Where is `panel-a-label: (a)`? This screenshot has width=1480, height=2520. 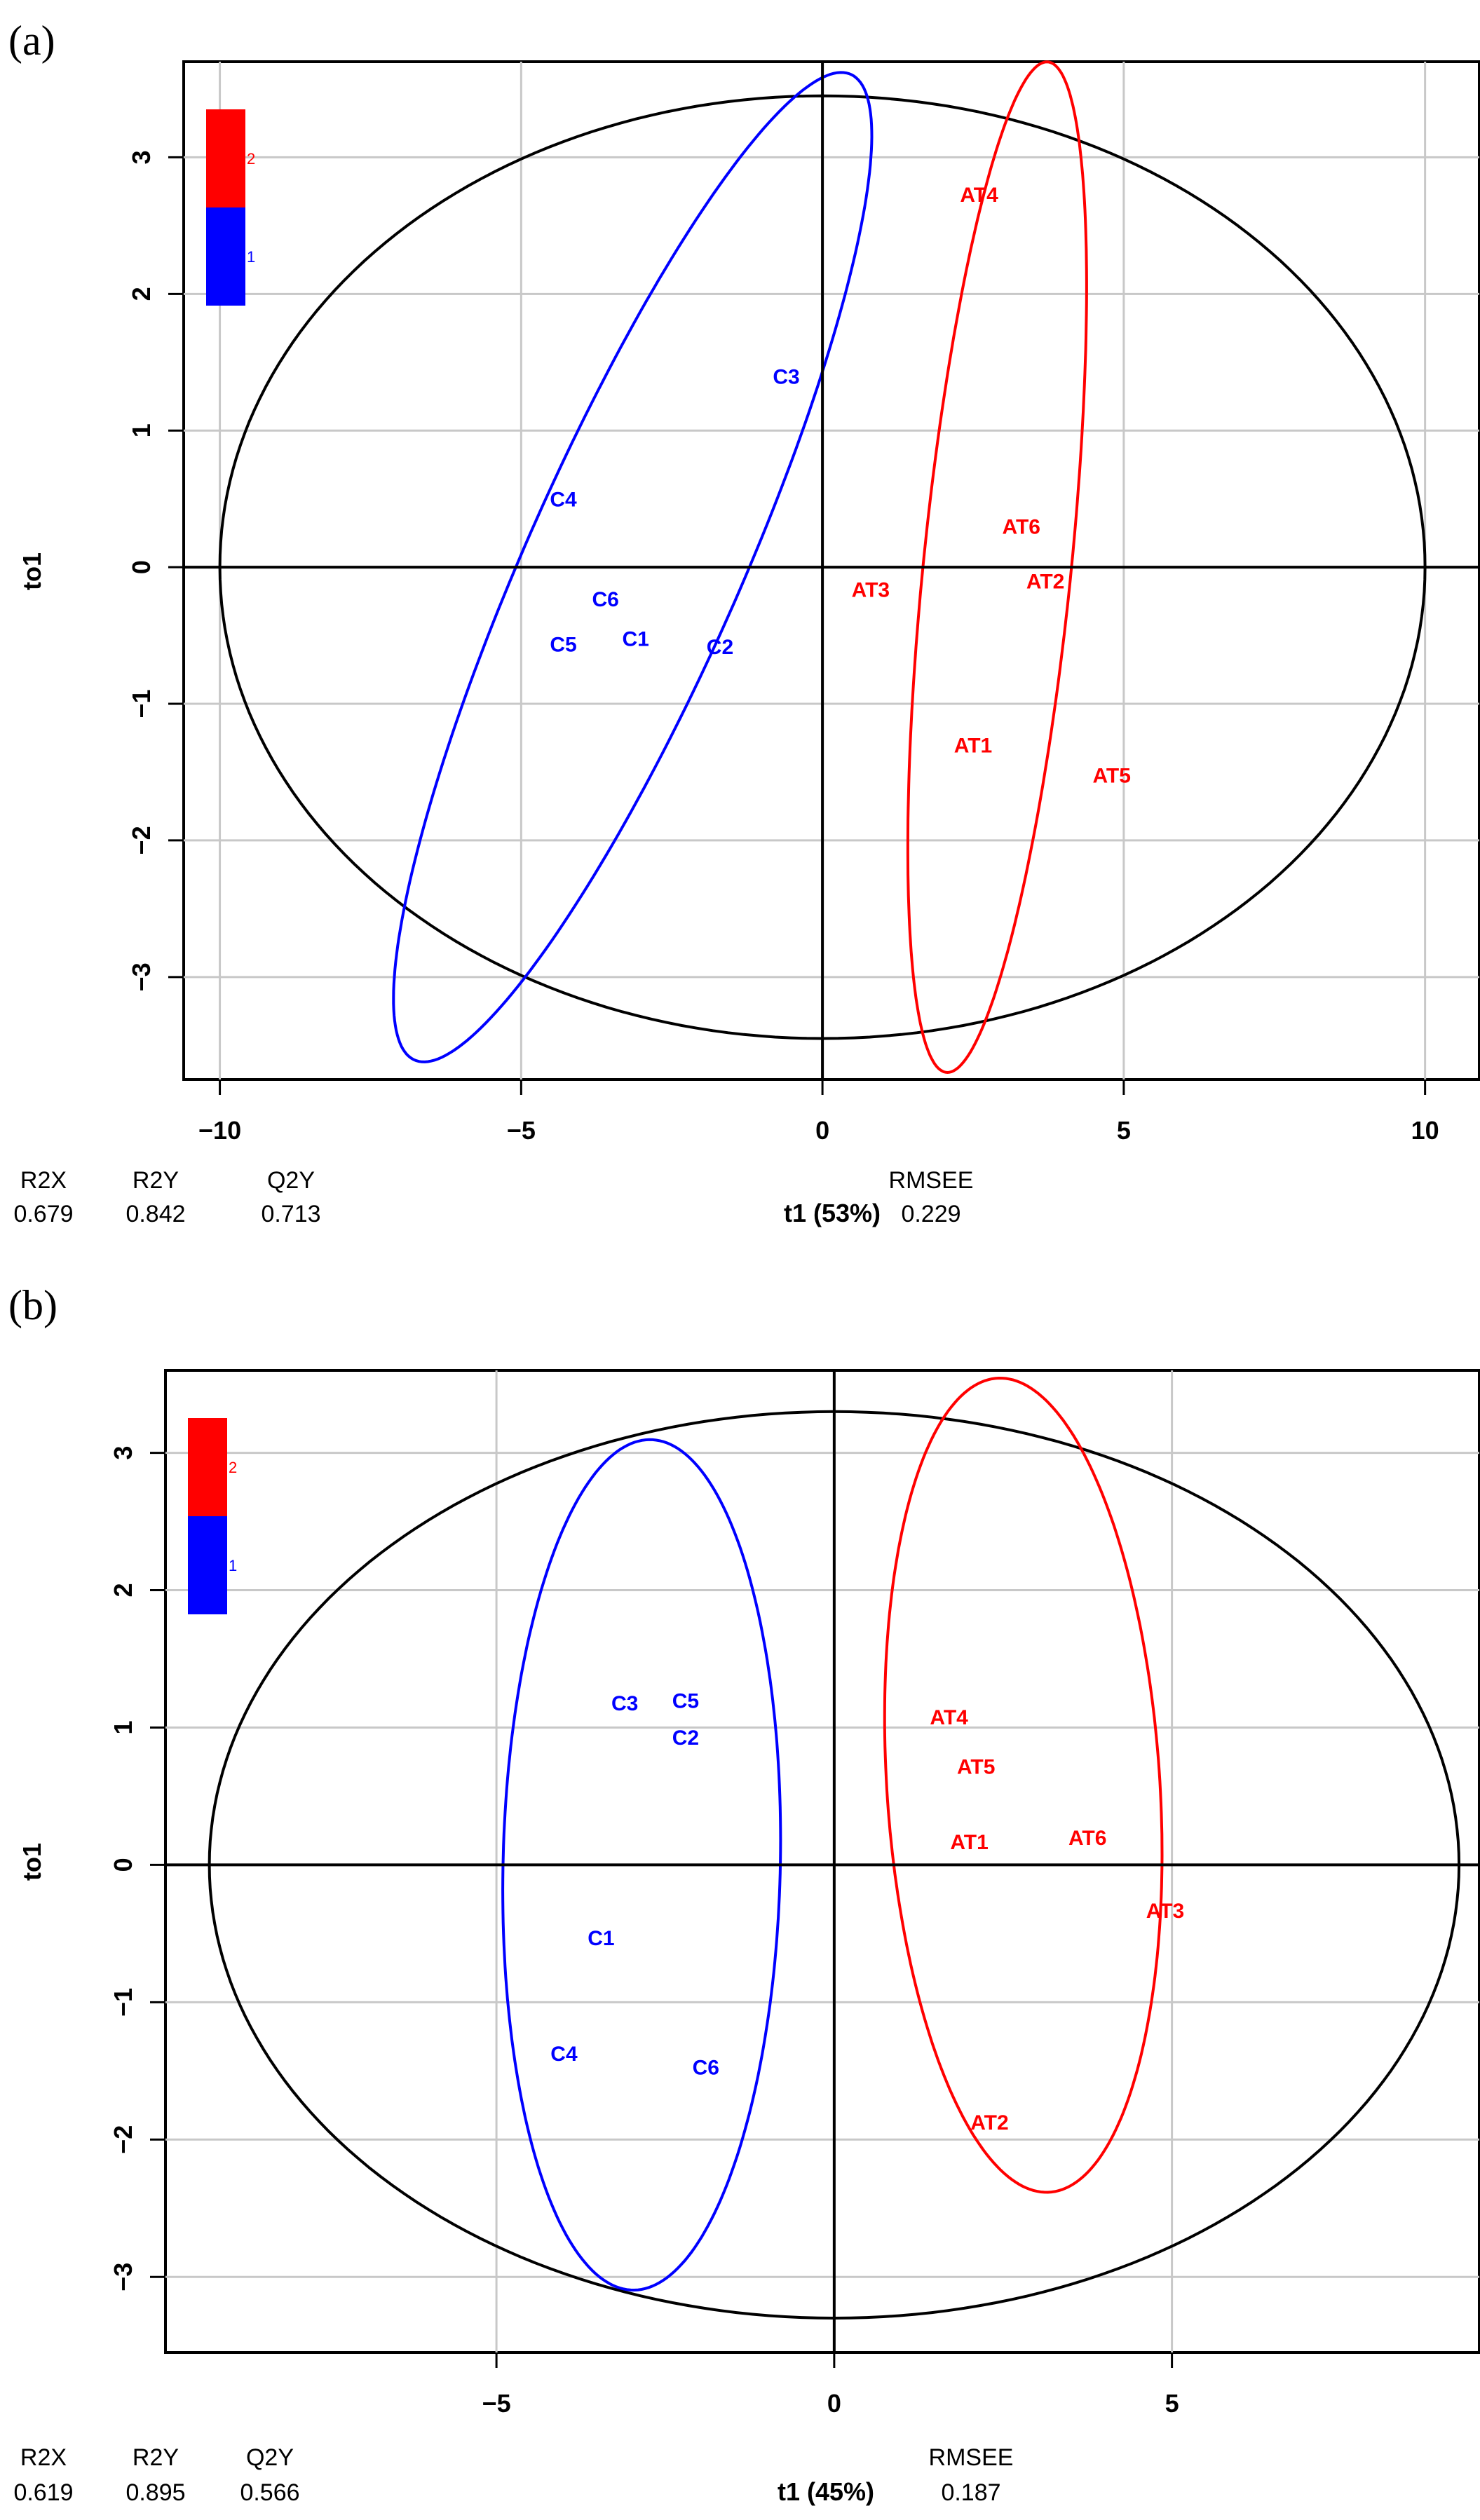 panel-a-label: (a) is located at coordinates (31, 41).